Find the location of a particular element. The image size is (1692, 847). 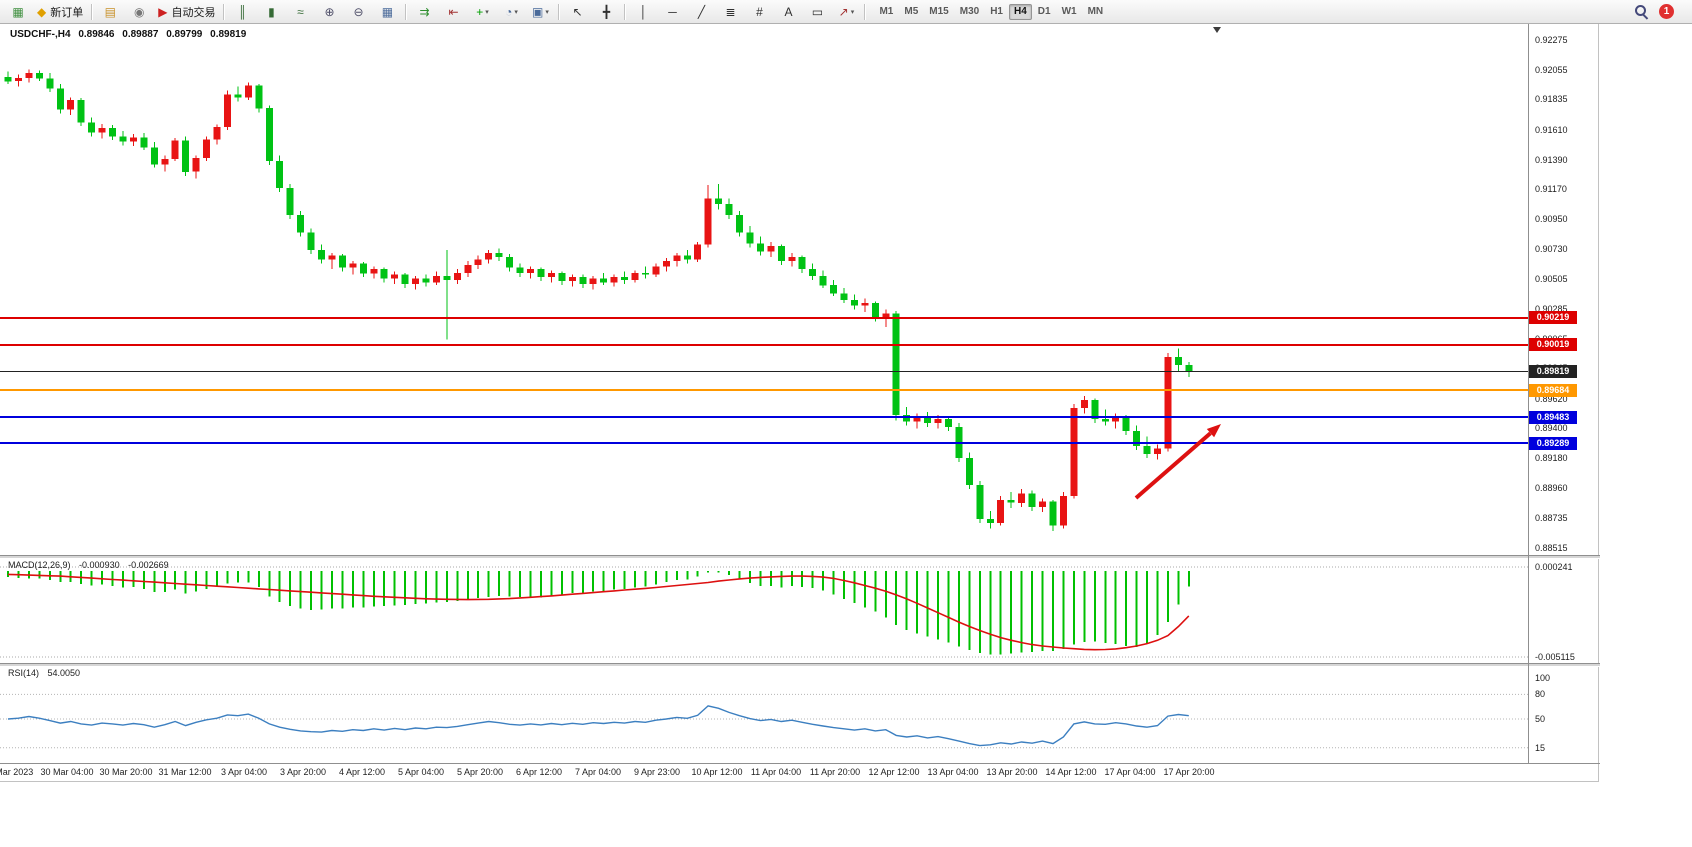

price-tag: 0.89684 is located at coordinates (1553, 390).